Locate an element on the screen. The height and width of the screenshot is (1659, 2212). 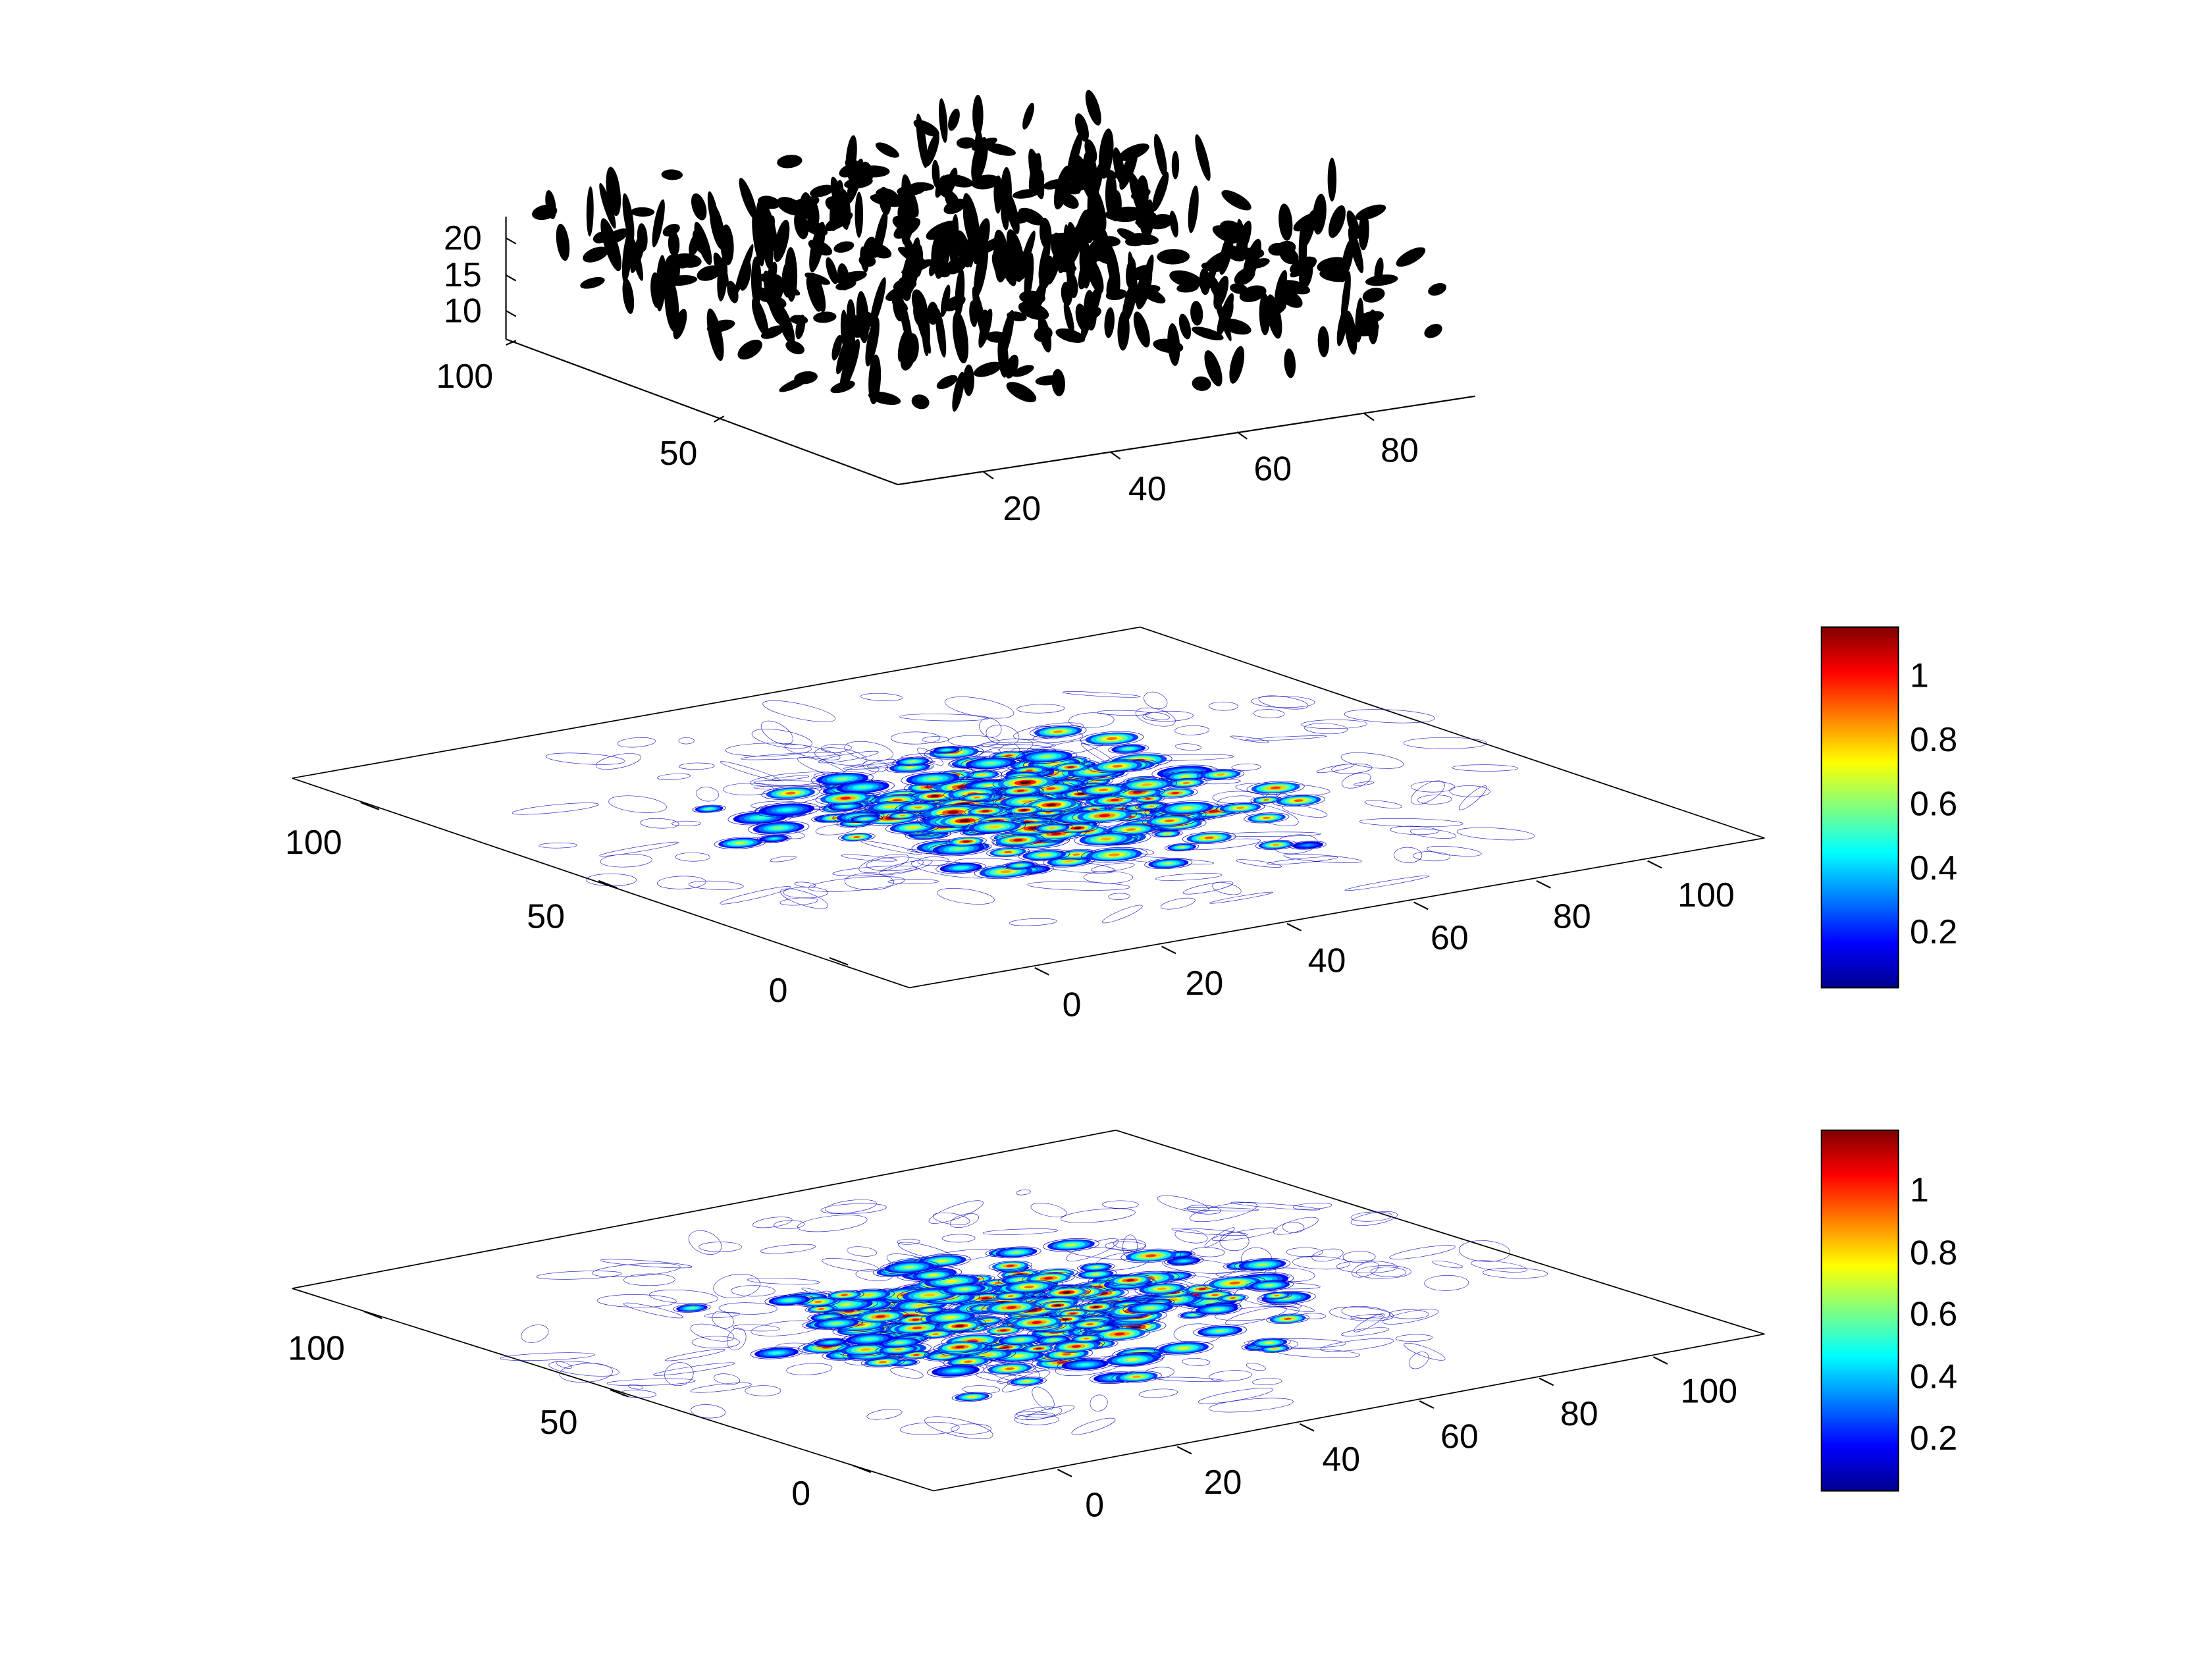
colorbar-tick-label: 0.8 is located at coordinates (1933, 1253).